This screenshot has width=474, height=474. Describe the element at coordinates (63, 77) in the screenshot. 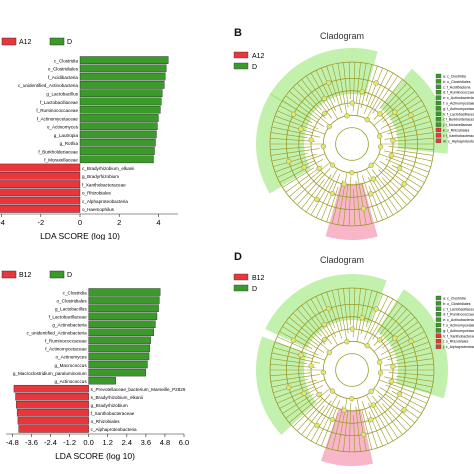

I see `bar-label: f_Acidibacteria` at that location.